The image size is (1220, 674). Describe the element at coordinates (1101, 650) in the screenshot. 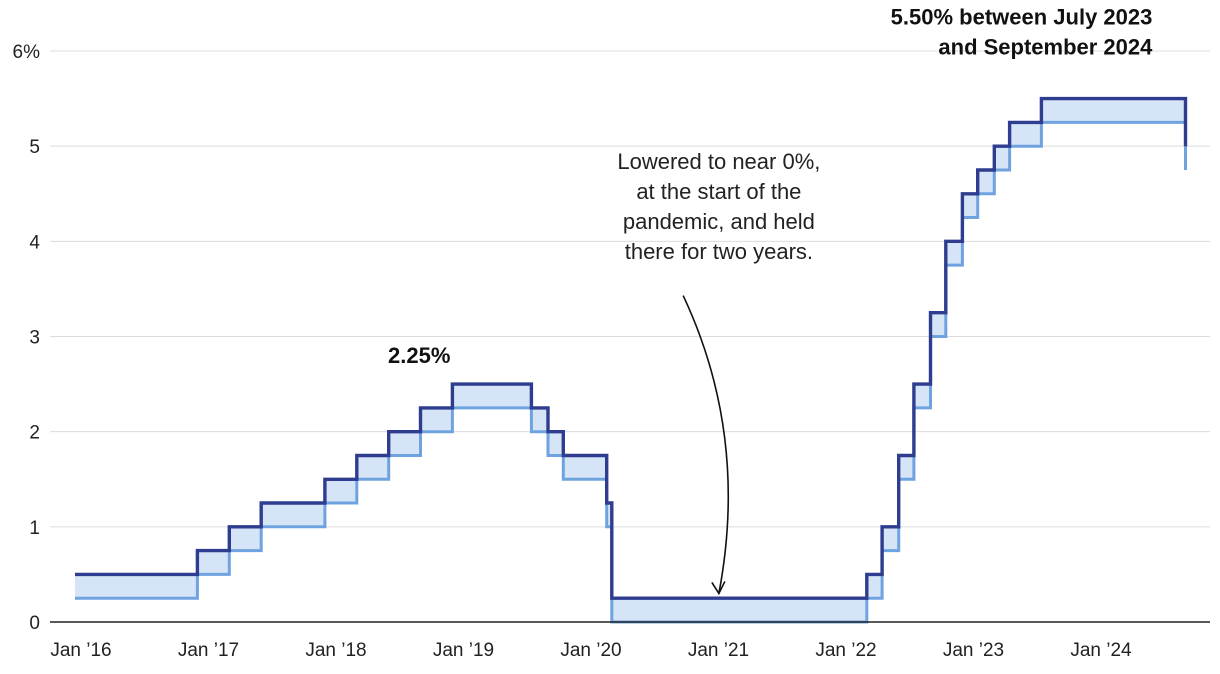

I see `x-tick-label: Jan ’24` at that location.